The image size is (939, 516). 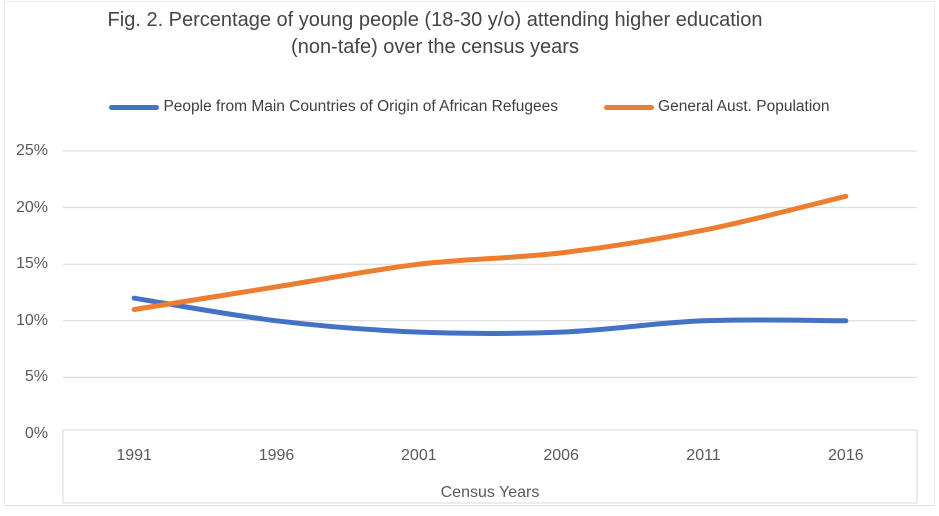 What do you see at coordinates (561, 455) in the screenshot?
I see `x-tick-label: 2006` at bounding box center [561, 455].